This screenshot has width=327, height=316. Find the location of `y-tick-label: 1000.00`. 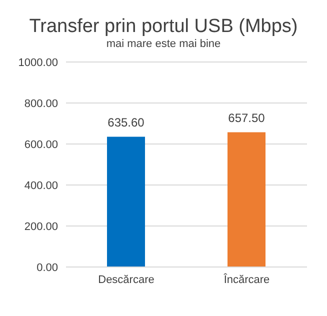

y-tick-label: 1000.00 is located at coordinates (38, 62).